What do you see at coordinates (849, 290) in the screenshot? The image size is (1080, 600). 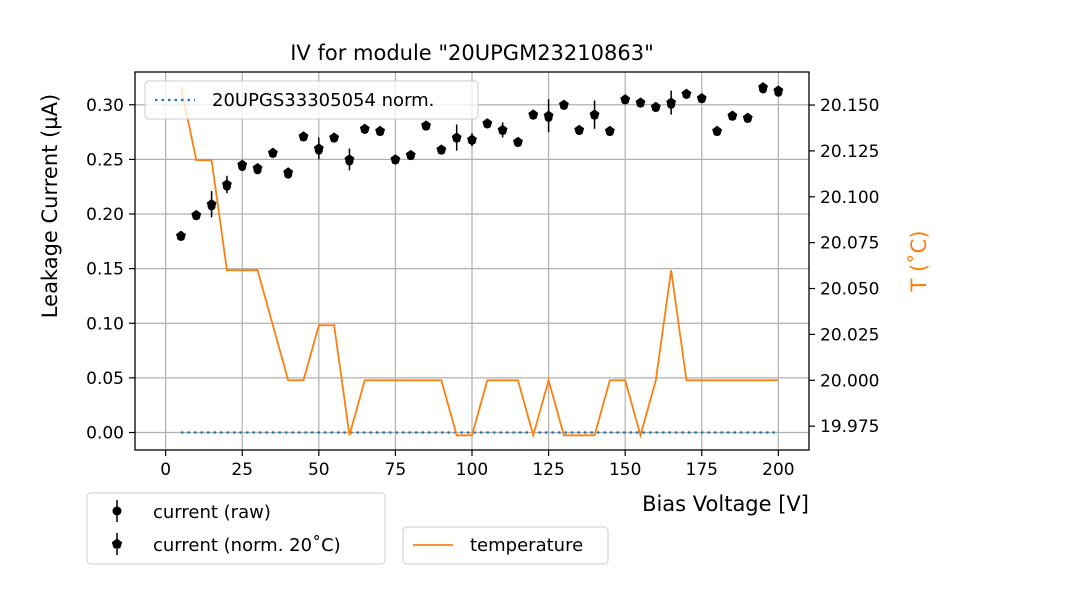 I see `y2-tick-label: 20.050` at bounding box center [849, 290].